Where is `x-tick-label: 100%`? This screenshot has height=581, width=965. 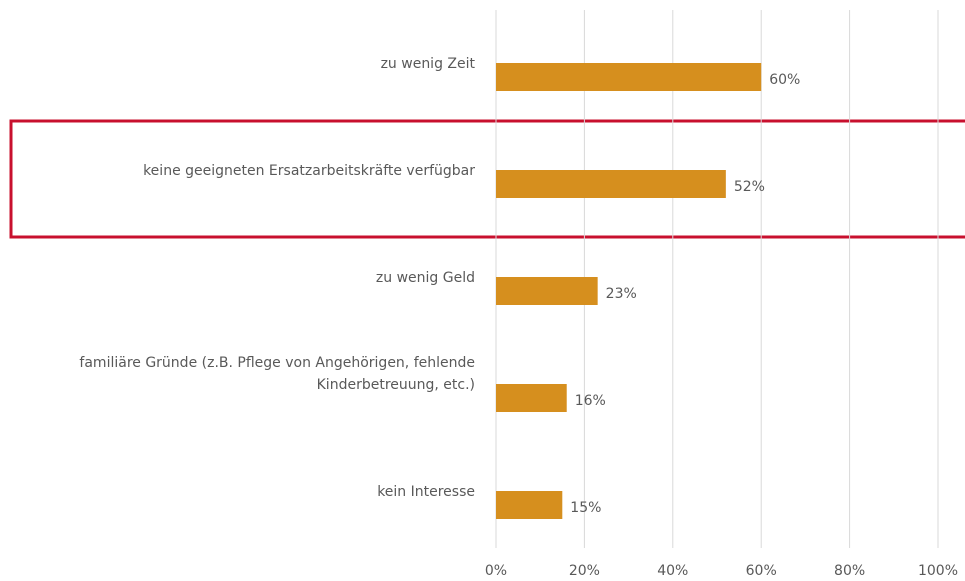
x-tick-label: 100% is located at coordinates (938, 571).